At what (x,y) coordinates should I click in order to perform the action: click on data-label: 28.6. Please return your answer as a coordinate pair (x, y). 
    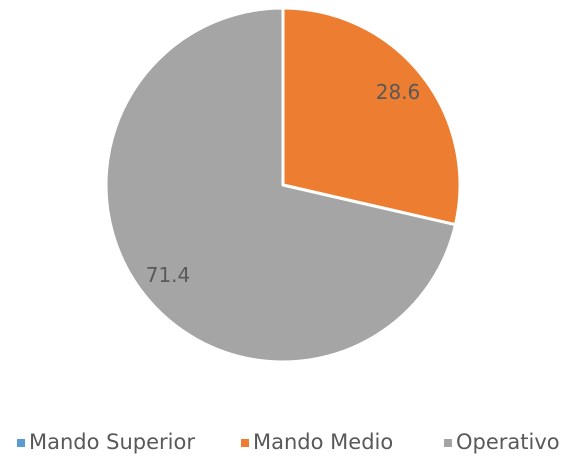
    Looking at the image, I should click on (398, 92).